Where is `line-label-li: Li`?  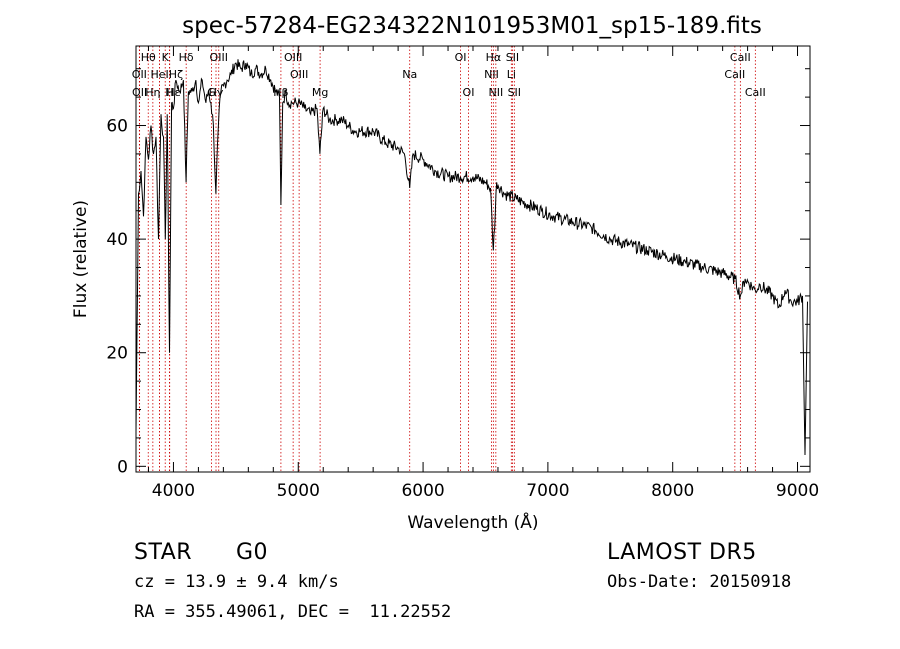 line-label-li: Li is located at coordinates (511, 74).